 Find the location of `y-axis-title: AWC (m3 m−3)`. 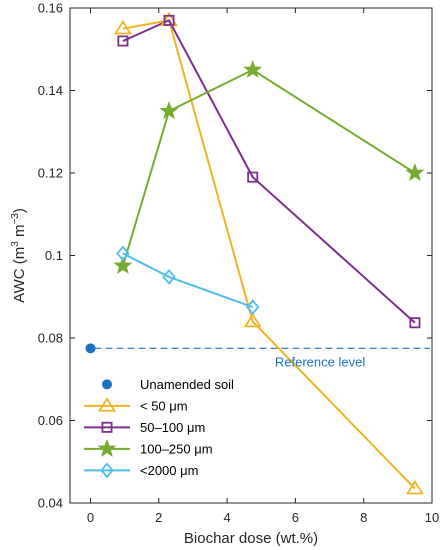

y-axis-title: AWC (m3 m−3) is located at coordinates (19, 255).